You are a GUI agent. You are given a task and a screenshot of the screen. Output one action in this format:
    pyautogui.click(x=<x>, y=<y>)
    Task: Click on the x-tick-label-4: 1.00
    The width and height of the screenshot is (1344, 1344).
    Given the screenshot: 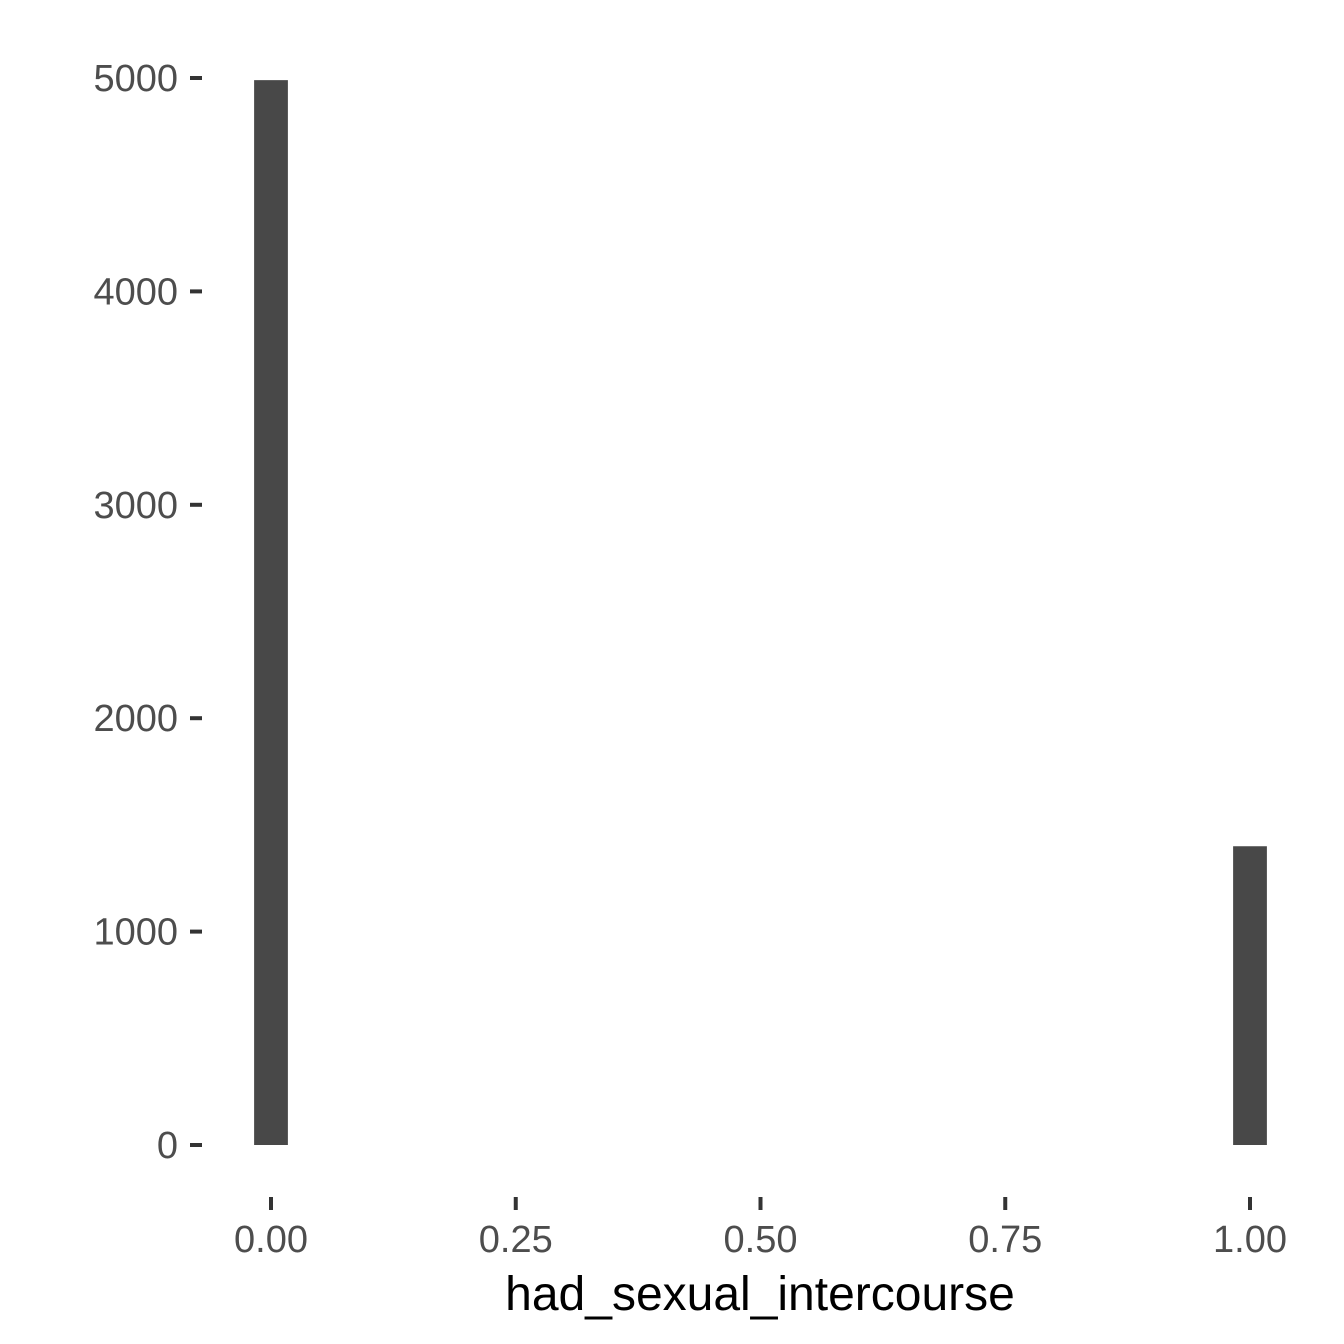 What is the action you would take?
    pyautogui.click(x=1250, y=1240)
    